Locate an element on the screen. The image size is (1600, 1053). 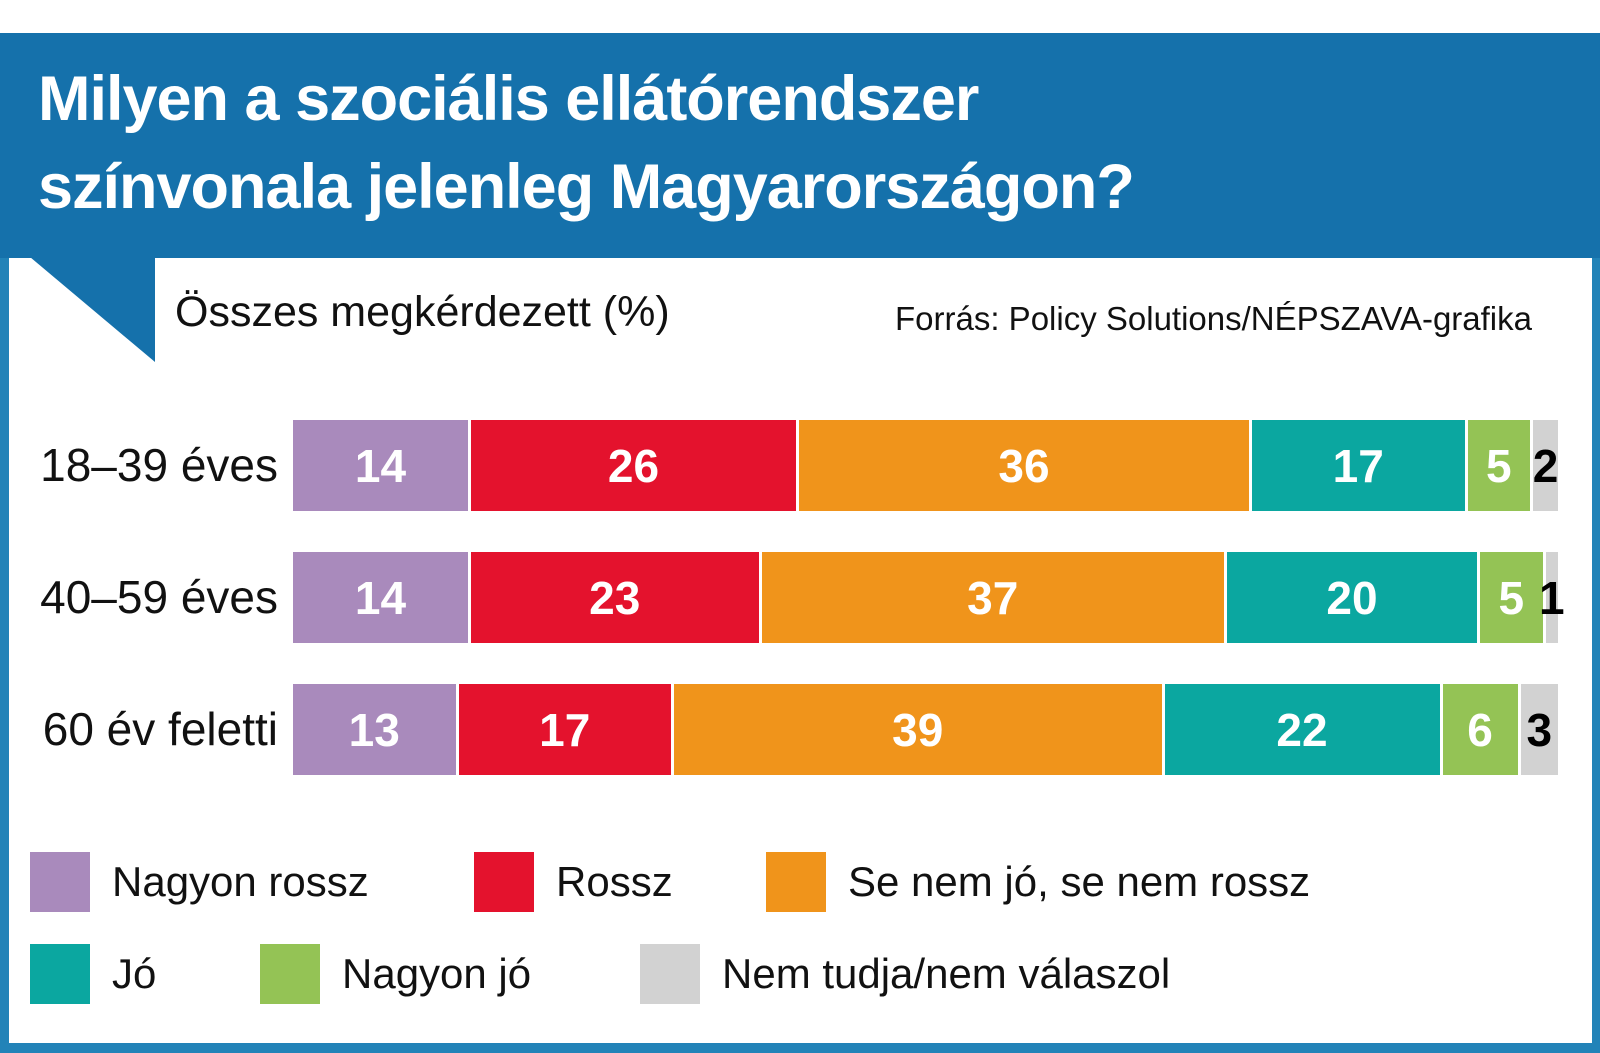
frame-border-bottom is located at coordinates (800, 1048).